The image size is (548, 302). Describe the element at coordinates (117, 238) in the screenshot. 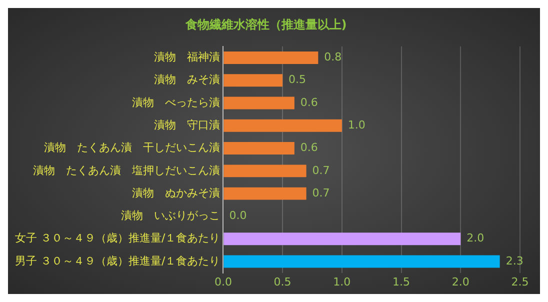

I see `y-tick-label: 女子 ３０～４９（歳）推進量/１食あたり` at that location.